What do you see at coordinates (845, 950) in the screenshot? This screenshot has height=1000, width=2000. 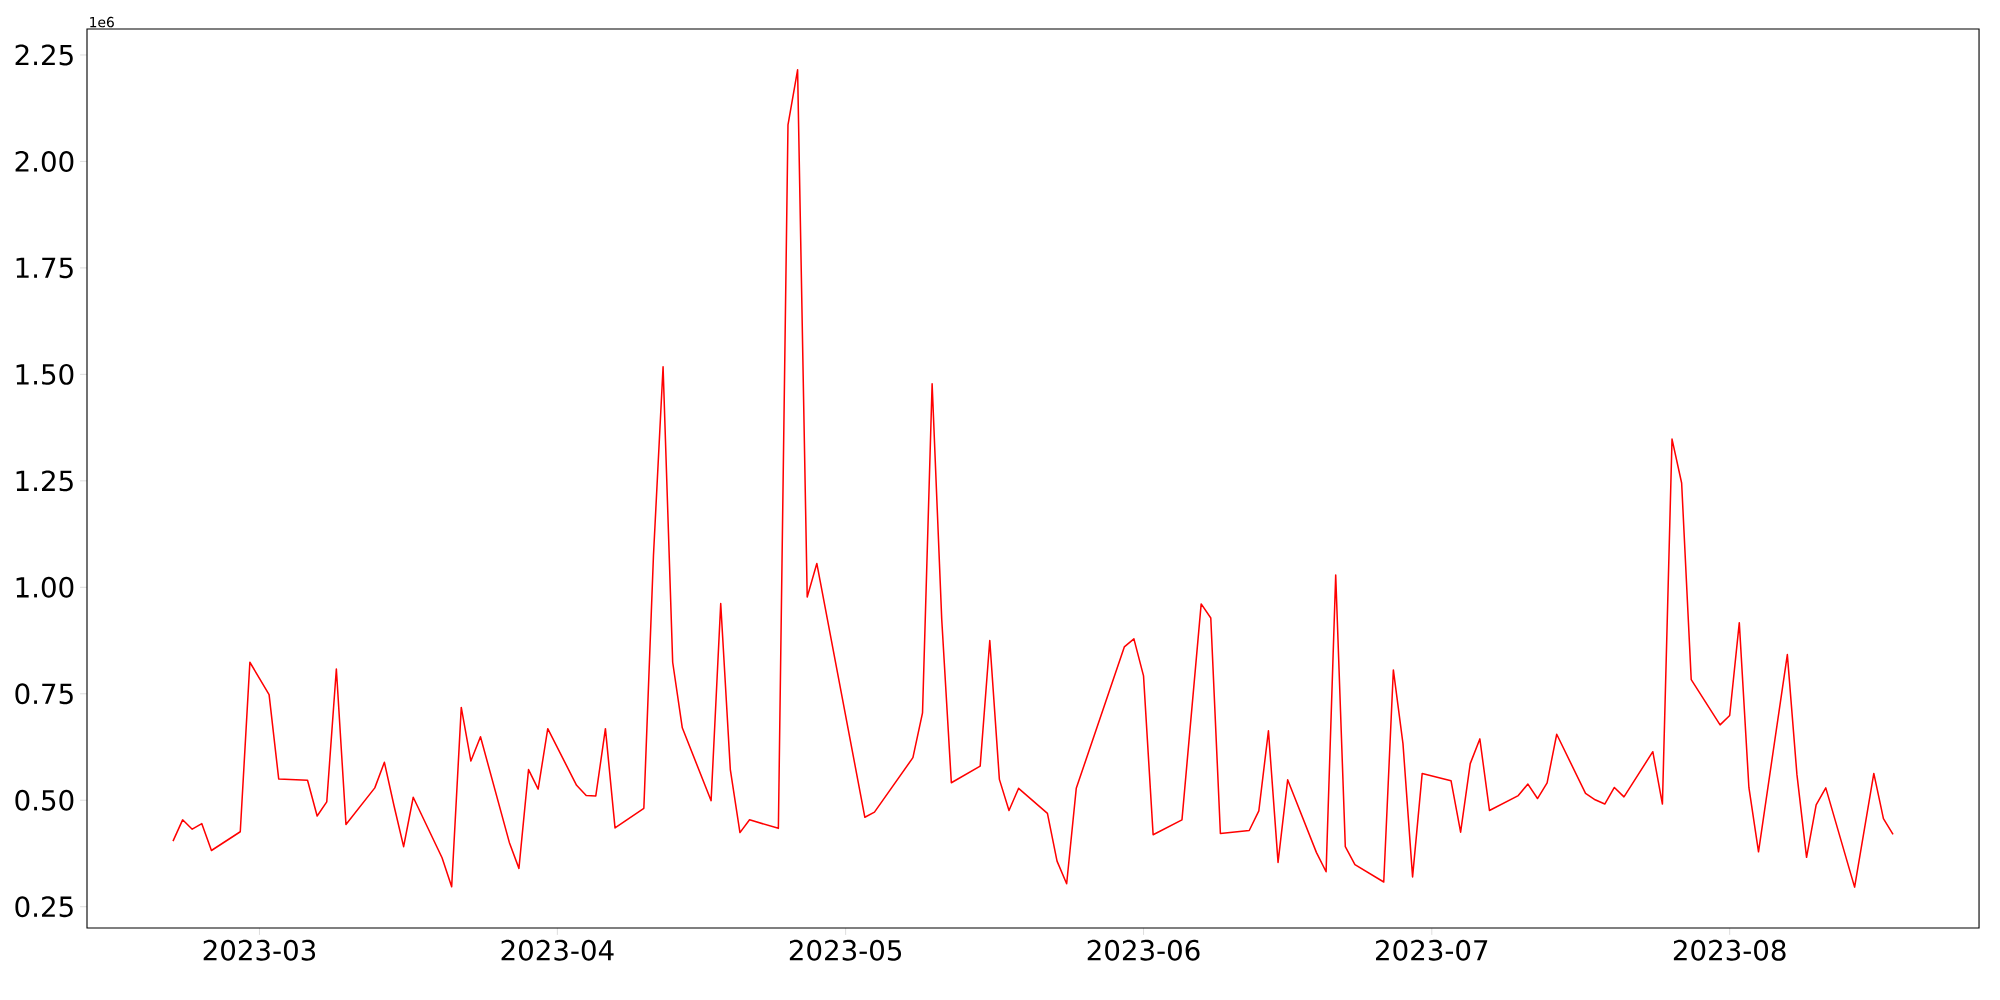 I see `x-tick-label: 2023-05` at bounding box center [845, 950].